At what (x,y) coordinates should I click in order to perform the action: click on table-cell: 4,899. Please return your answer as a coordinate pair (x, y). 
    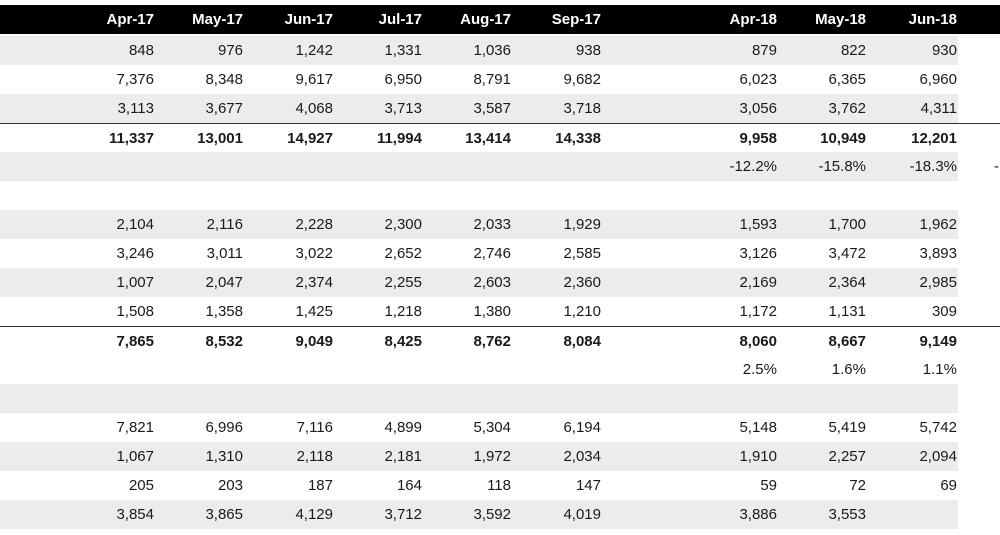
    Looking at the image, I should click on (403, 427).